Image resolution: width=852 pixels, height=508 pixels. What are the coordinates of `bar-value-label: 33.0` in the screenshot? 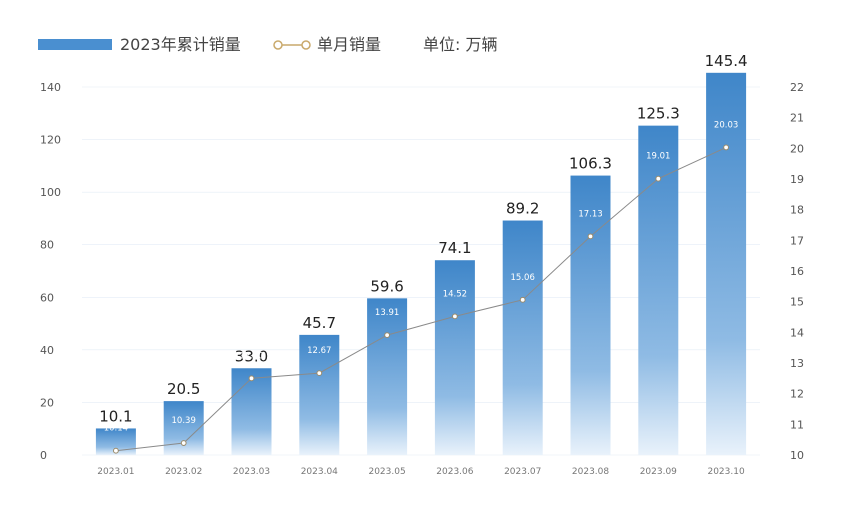 It's located at (251, 356).